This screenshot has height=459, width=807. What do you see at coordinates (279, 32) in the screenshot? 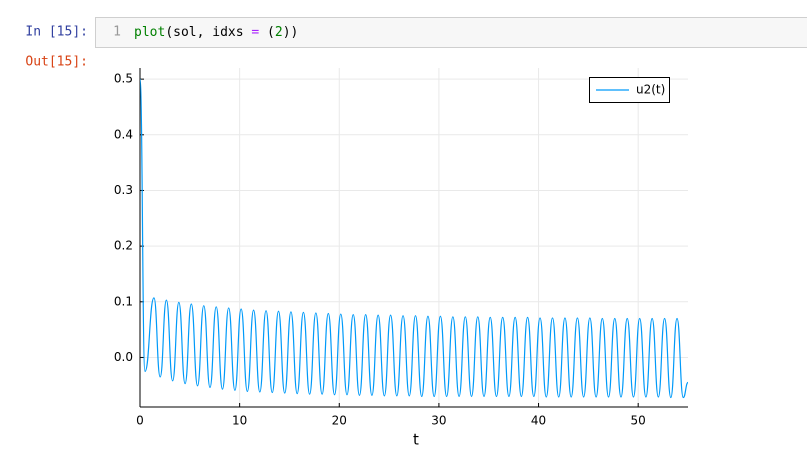
I see `code-token: 2` at bounding box center [279, 32].